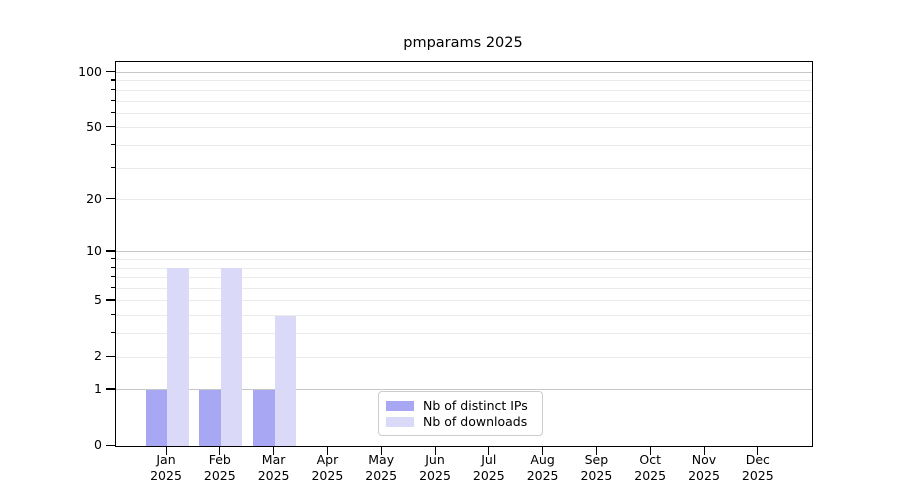  I want to click on y-tick-label-1: 1, so click(98, 388).